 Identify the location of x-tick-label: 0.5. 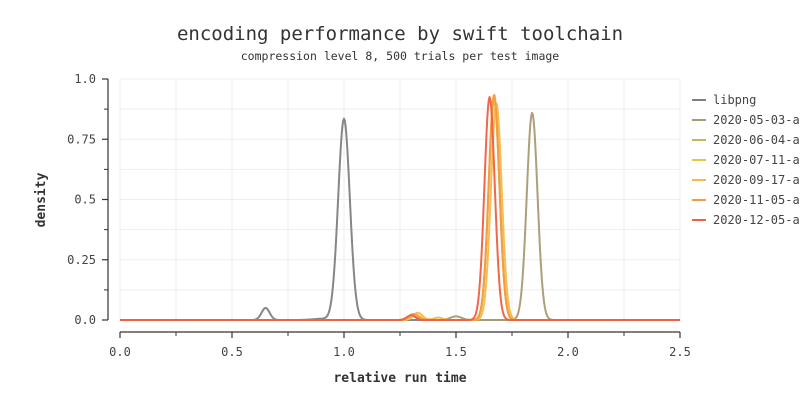
(232, 352).